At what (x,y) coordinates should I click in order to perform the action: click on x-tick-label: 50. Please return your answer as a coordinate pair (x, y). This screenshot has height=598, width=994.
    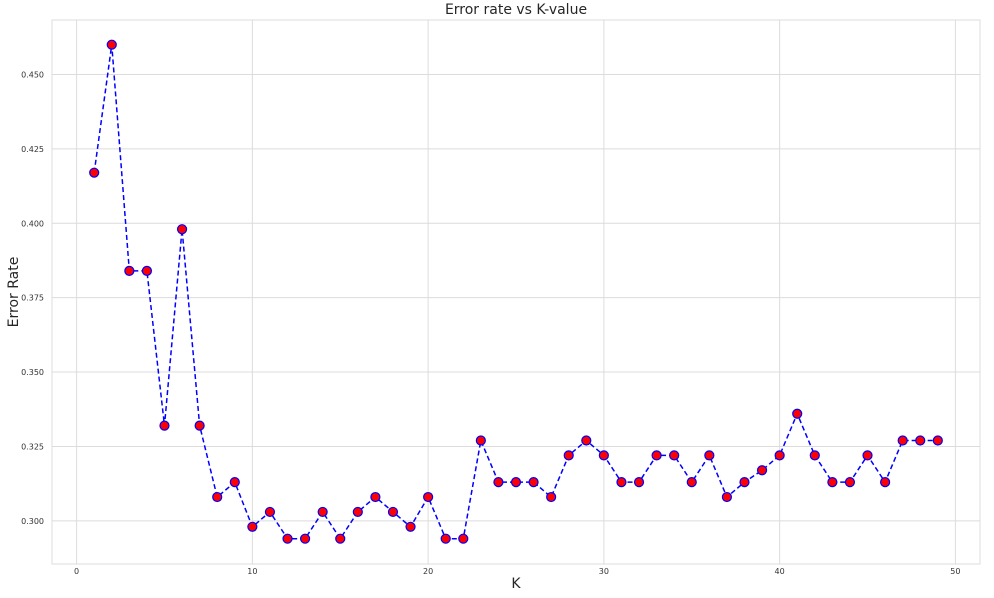
    Looking at the image, I should click on (955, 571).